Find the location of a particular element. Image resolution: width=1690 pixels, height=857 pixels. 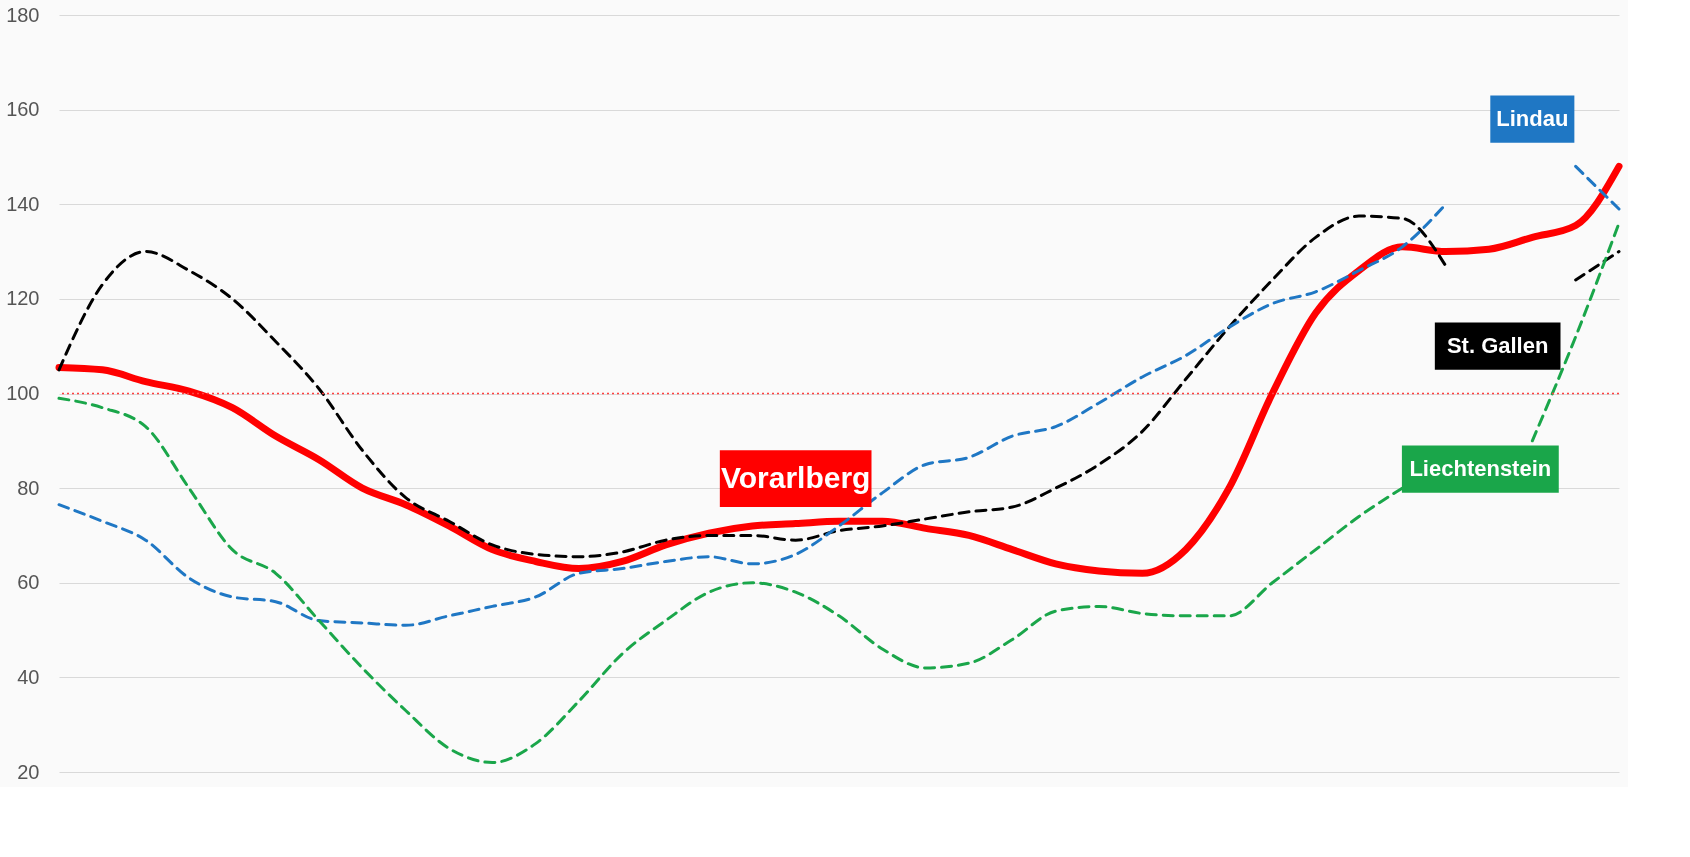

y-tick-label: 100 is located at coordinates (23, 393).